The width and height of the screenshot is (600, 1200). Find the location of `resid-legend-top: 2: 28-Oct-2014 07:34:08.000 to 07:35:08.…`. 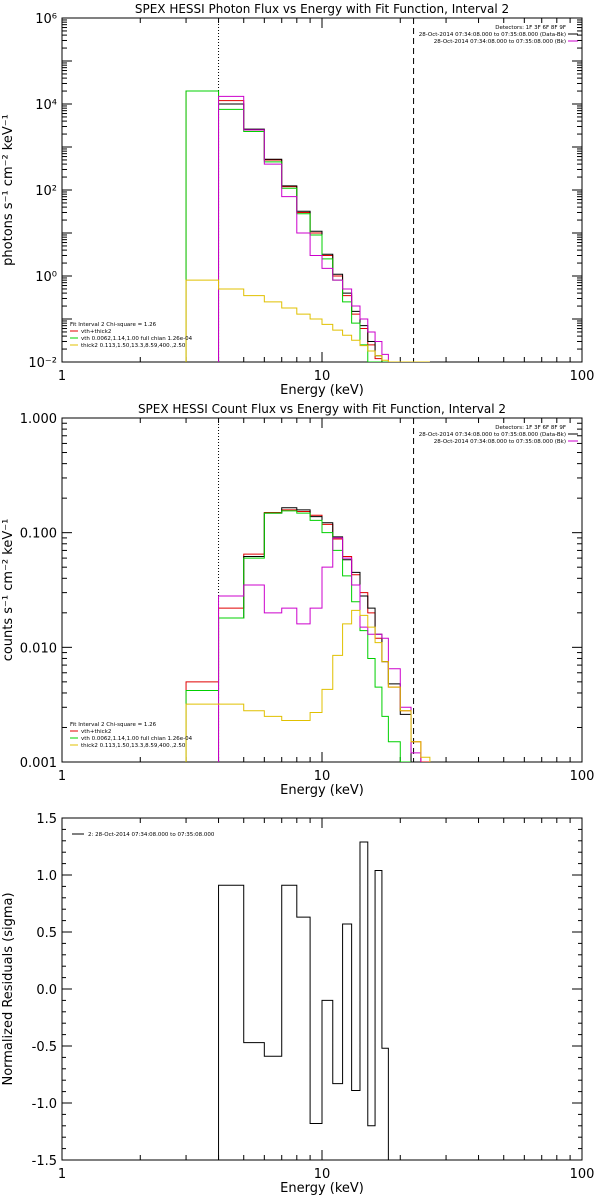

resid-legend-top: 2: 28-Oct-2014 07:34:08.000 to 07:35:08.… is located at coordinates (143, 835).